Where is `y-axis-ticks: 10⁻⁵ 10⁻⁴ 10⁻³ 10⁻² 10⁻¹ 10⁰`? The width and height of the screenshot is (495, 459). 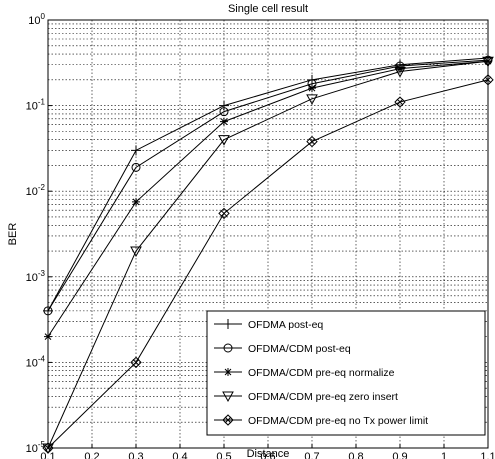 y-axis-ticks: 10⁻⁵ 10⁻⁴ 10⁻³ 10⁻² 10⁻¹ 10⁰ is located at coordinates (39, 233).